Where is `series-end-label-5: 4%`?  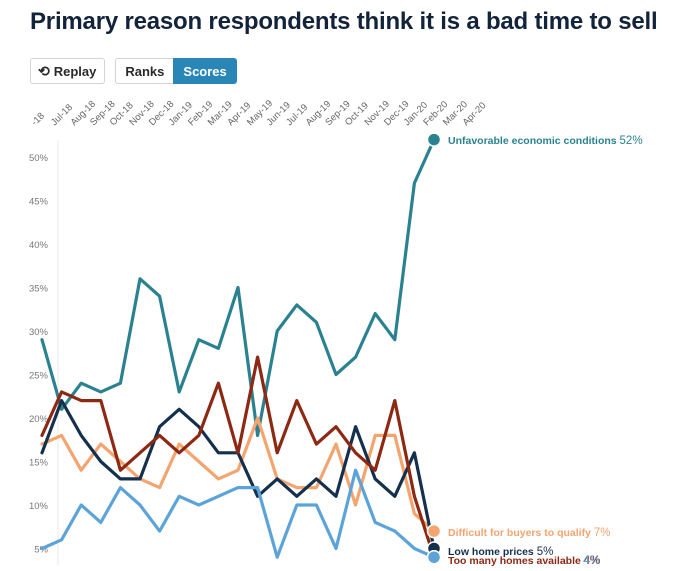 series-end-label-5: 4% is located at coordinates (591, 561).